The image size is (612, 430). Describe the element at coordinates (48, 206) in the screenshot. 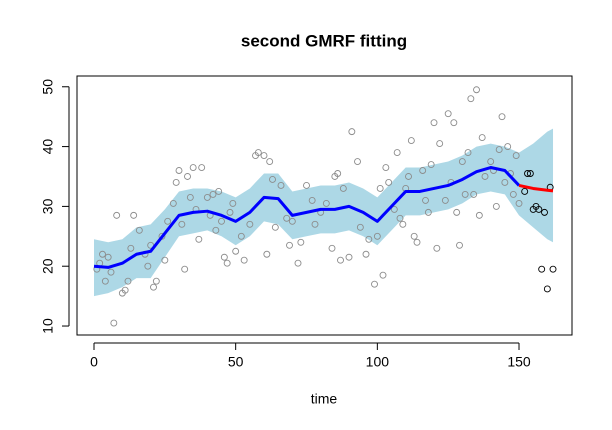

I see `y-tick-label: 30` at that location.